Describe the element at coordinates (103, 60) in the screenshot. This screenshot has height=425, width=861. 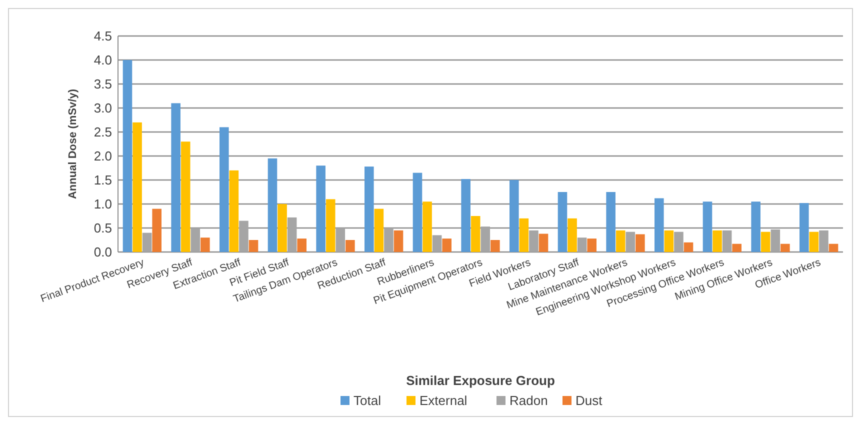
I see `y-tick-label: 4.0` at that location.